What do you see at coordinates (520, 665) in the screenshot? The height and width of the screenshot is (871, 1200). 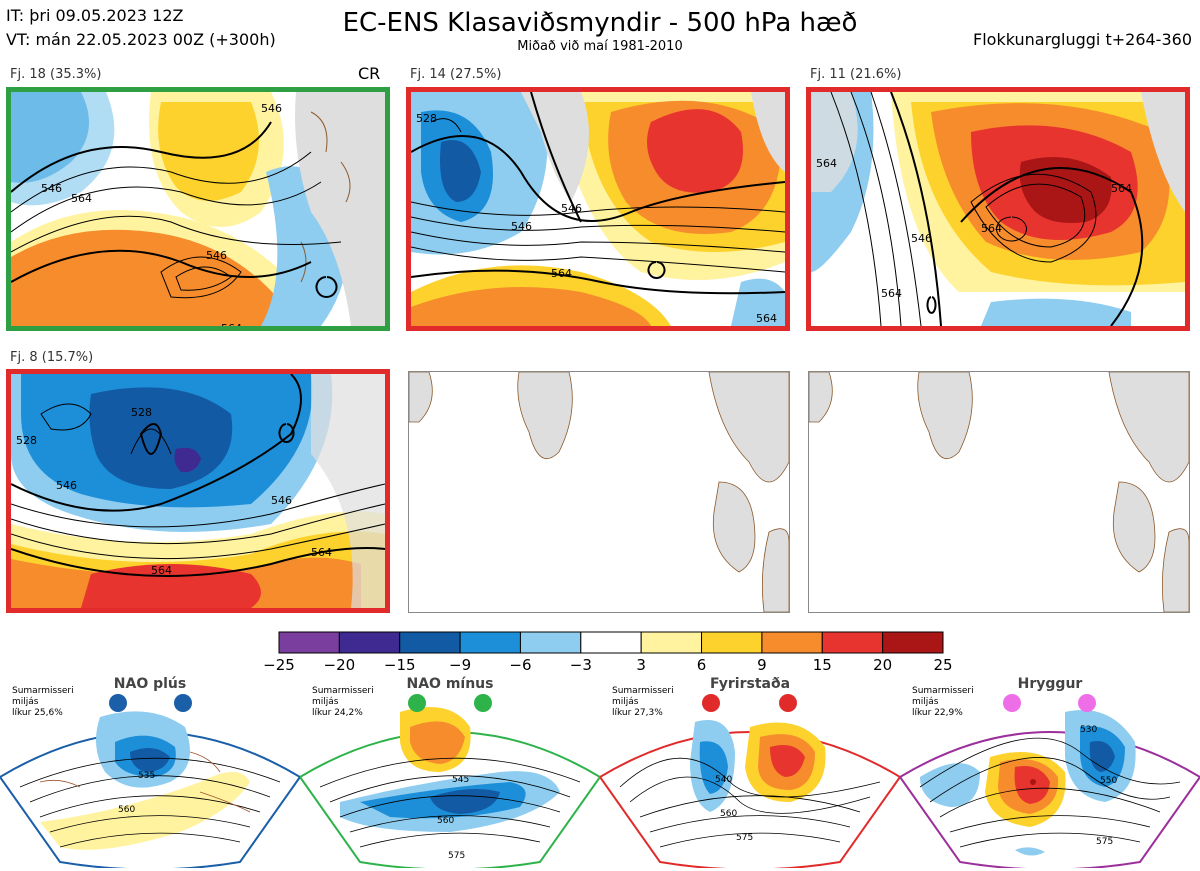 I see `colorbar-tick-label: −6` at bounding box center [520, 665].